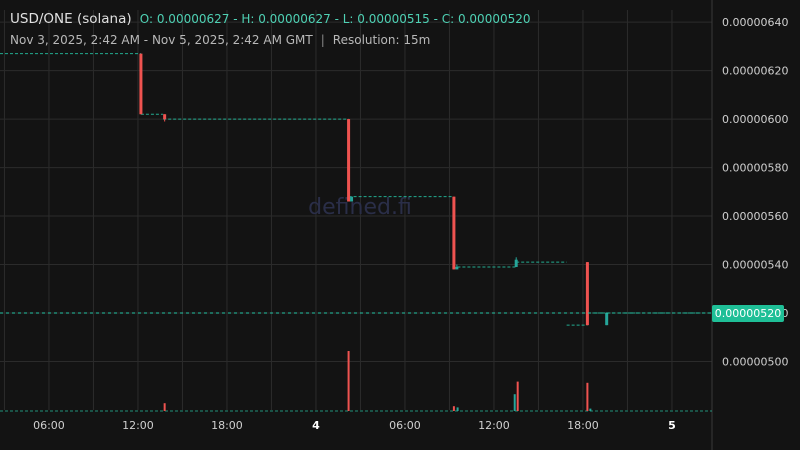 Image resolution: width=800 pixels, height=450 pixels. Describe the element at coordinates (360, 207) in the screenshot. I see `watermark-text: defined.fi` at that location.